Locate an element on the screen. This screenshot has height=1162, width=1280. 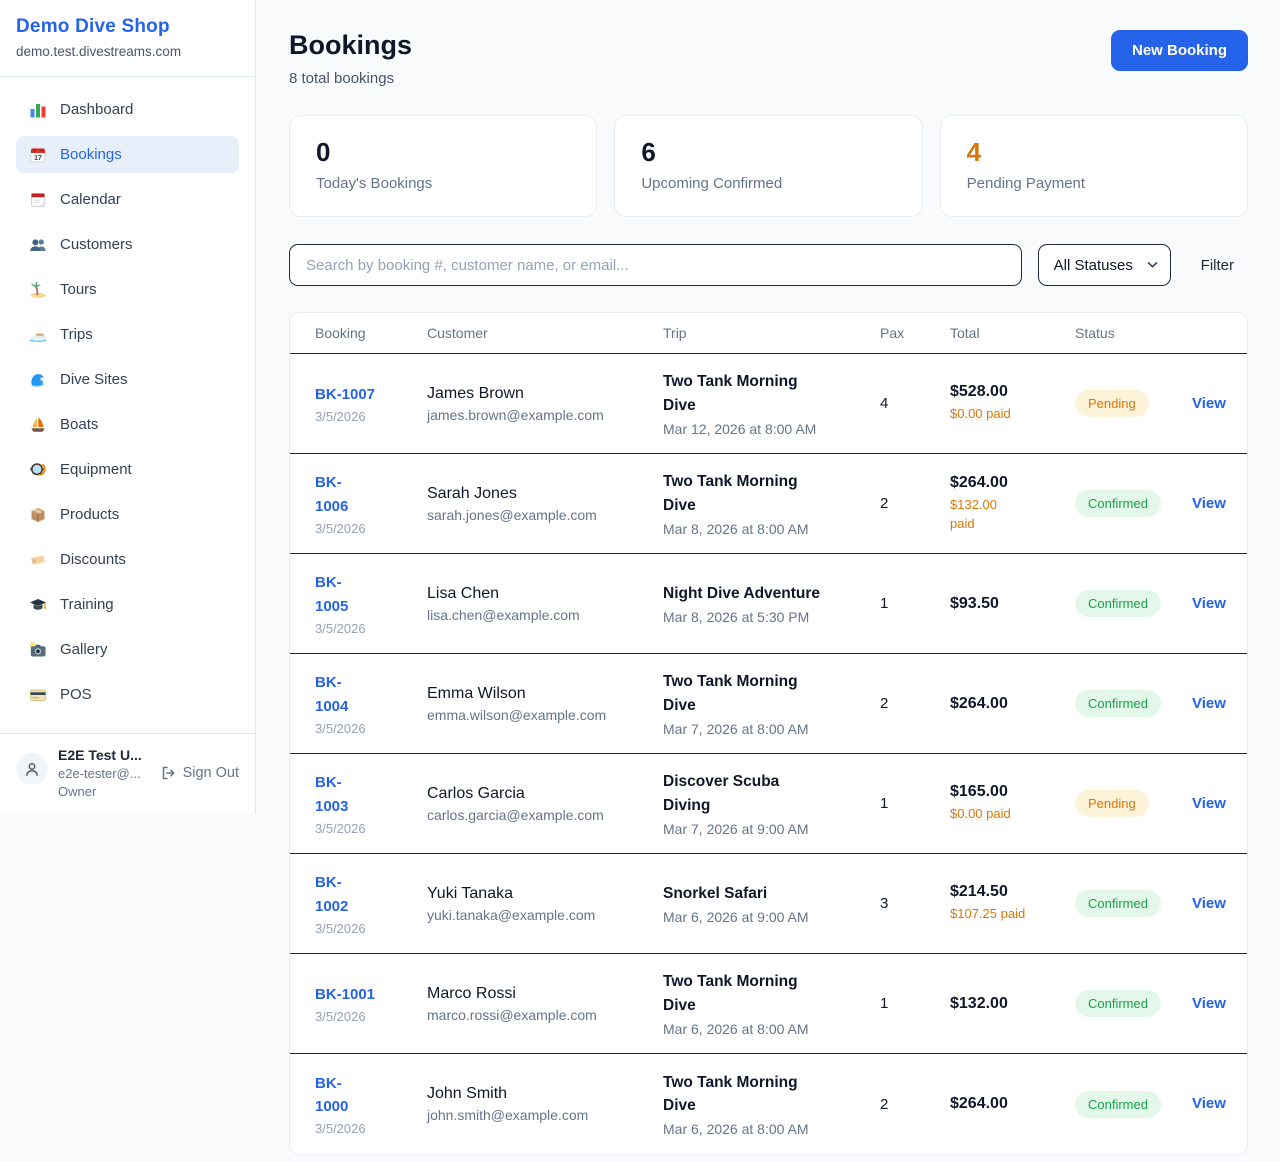
stat-label: Today's Bookings is located at coordinates (374, 183).